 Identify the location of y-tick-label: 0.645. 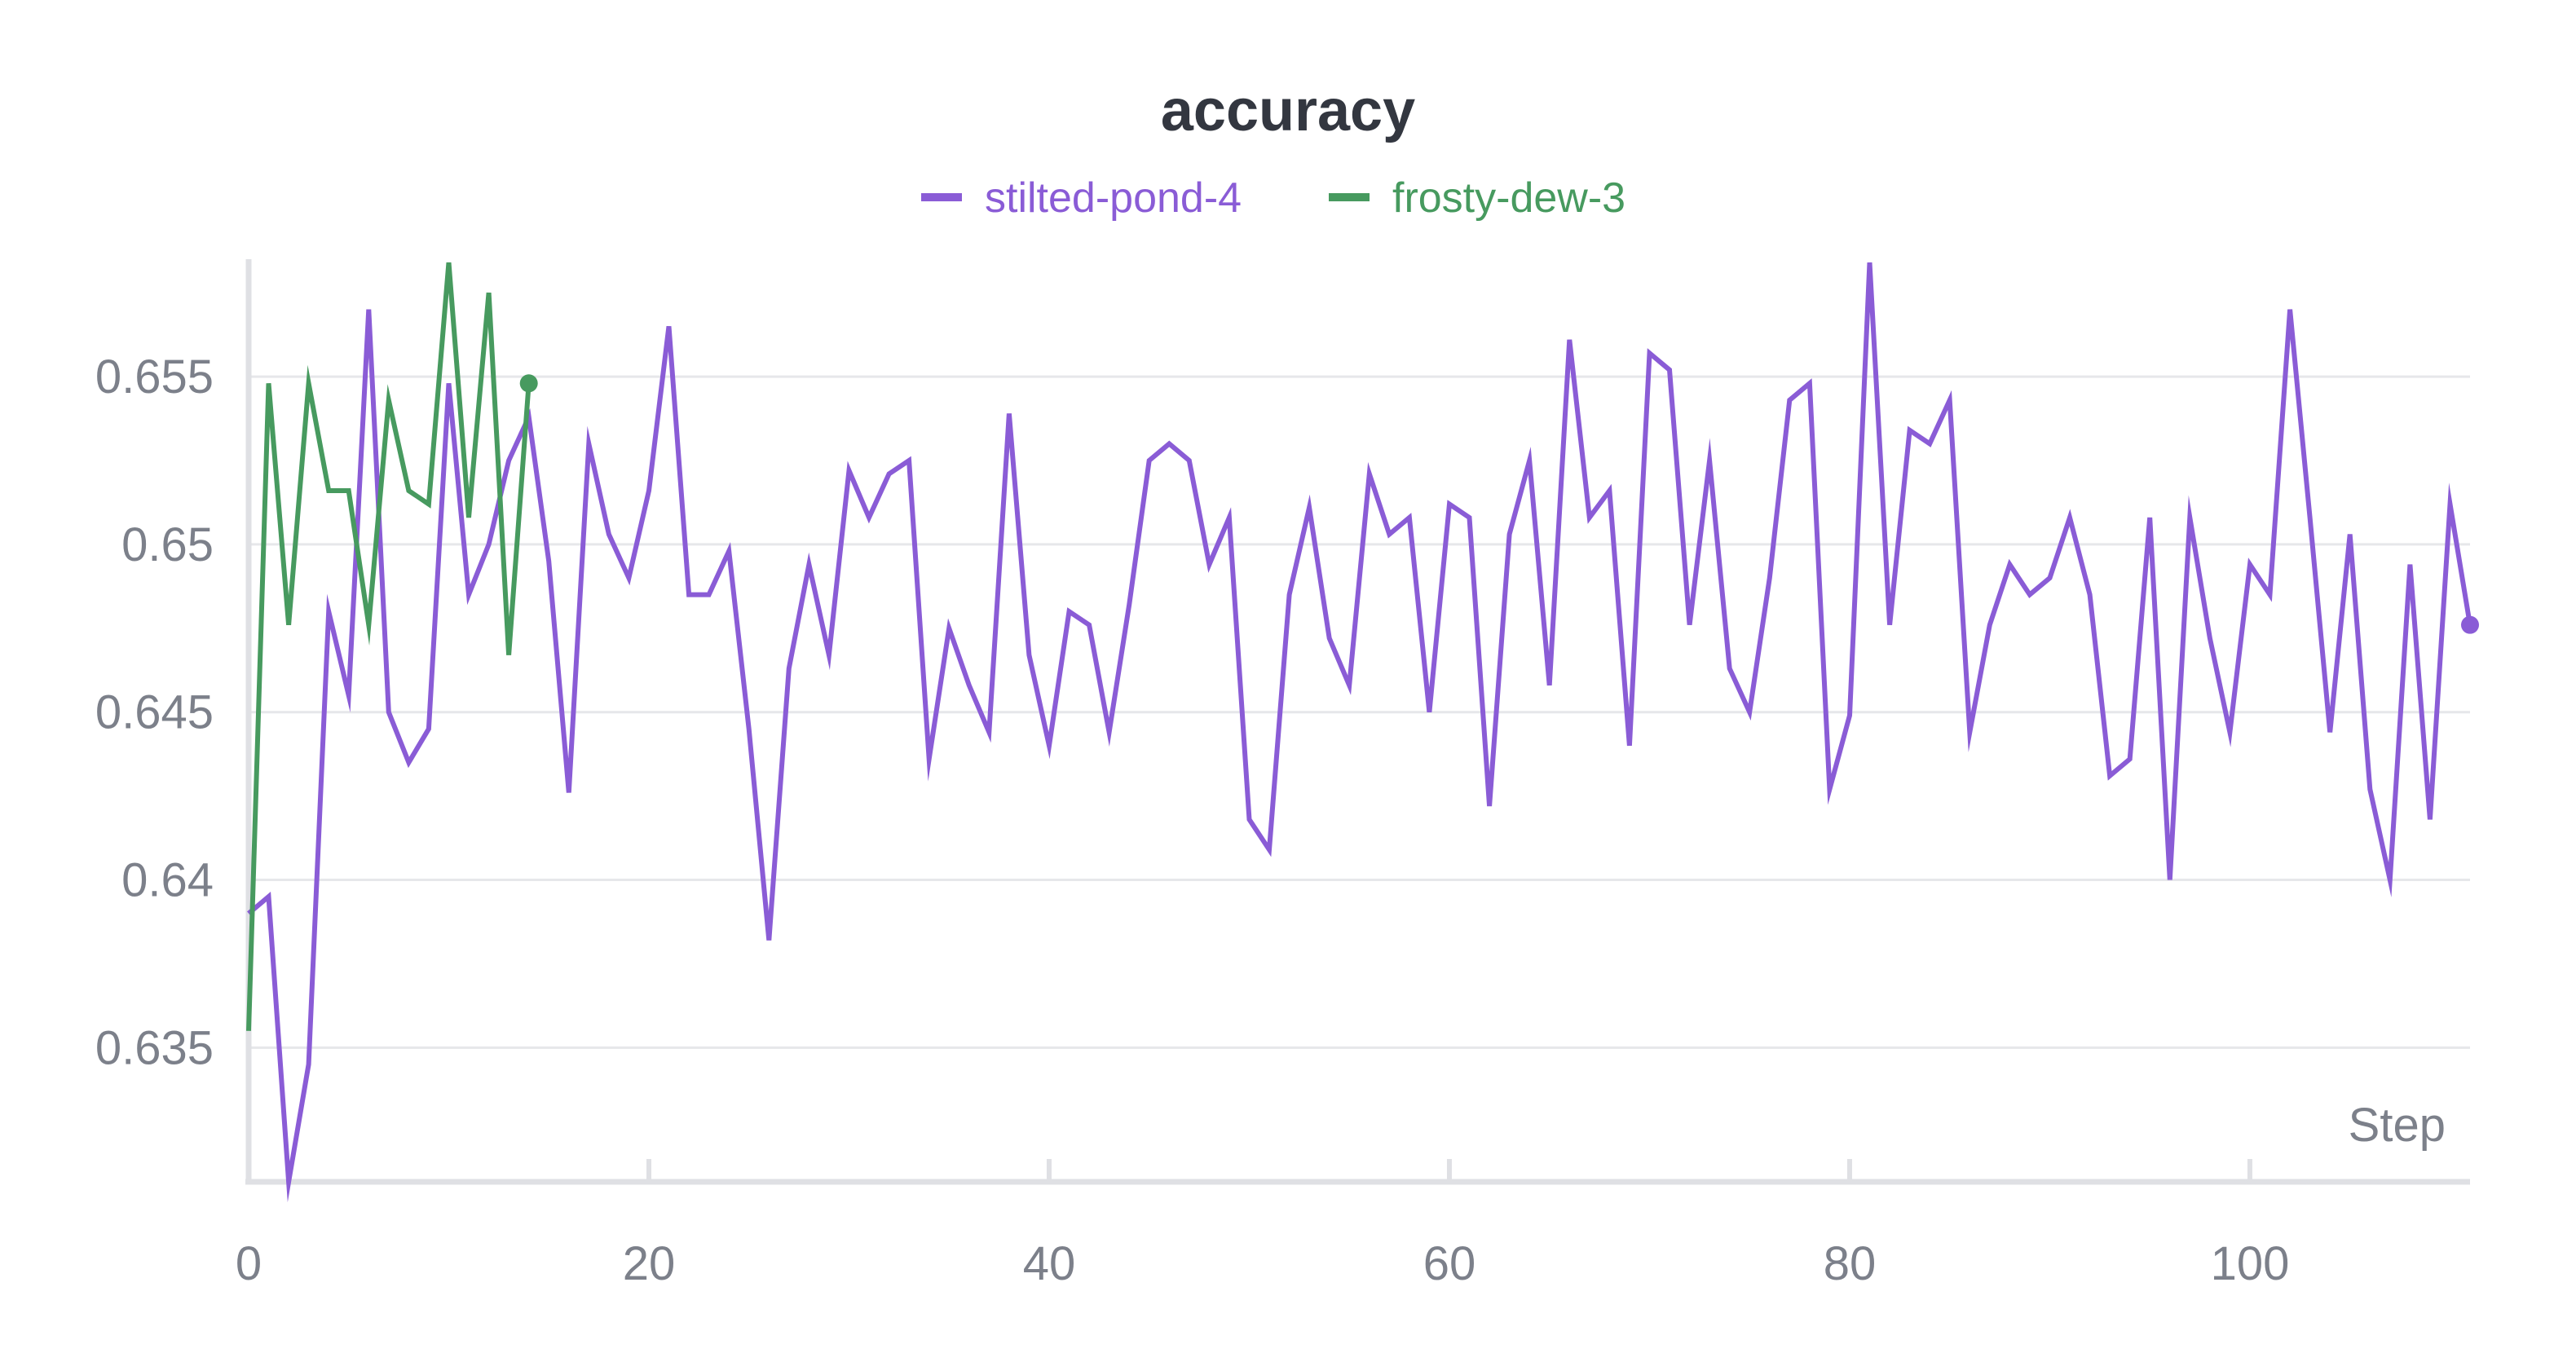
(154, 712).